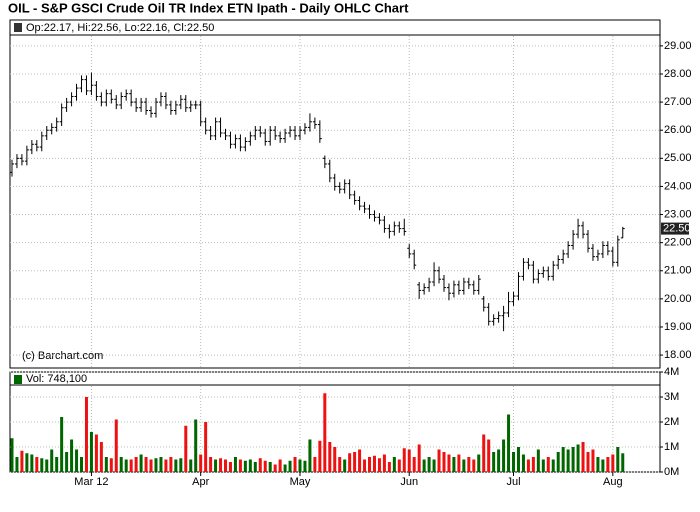 The width and height of the screenshot is (700, 512). I want to click on y-tick-label: 27.00, so click(678, 102).